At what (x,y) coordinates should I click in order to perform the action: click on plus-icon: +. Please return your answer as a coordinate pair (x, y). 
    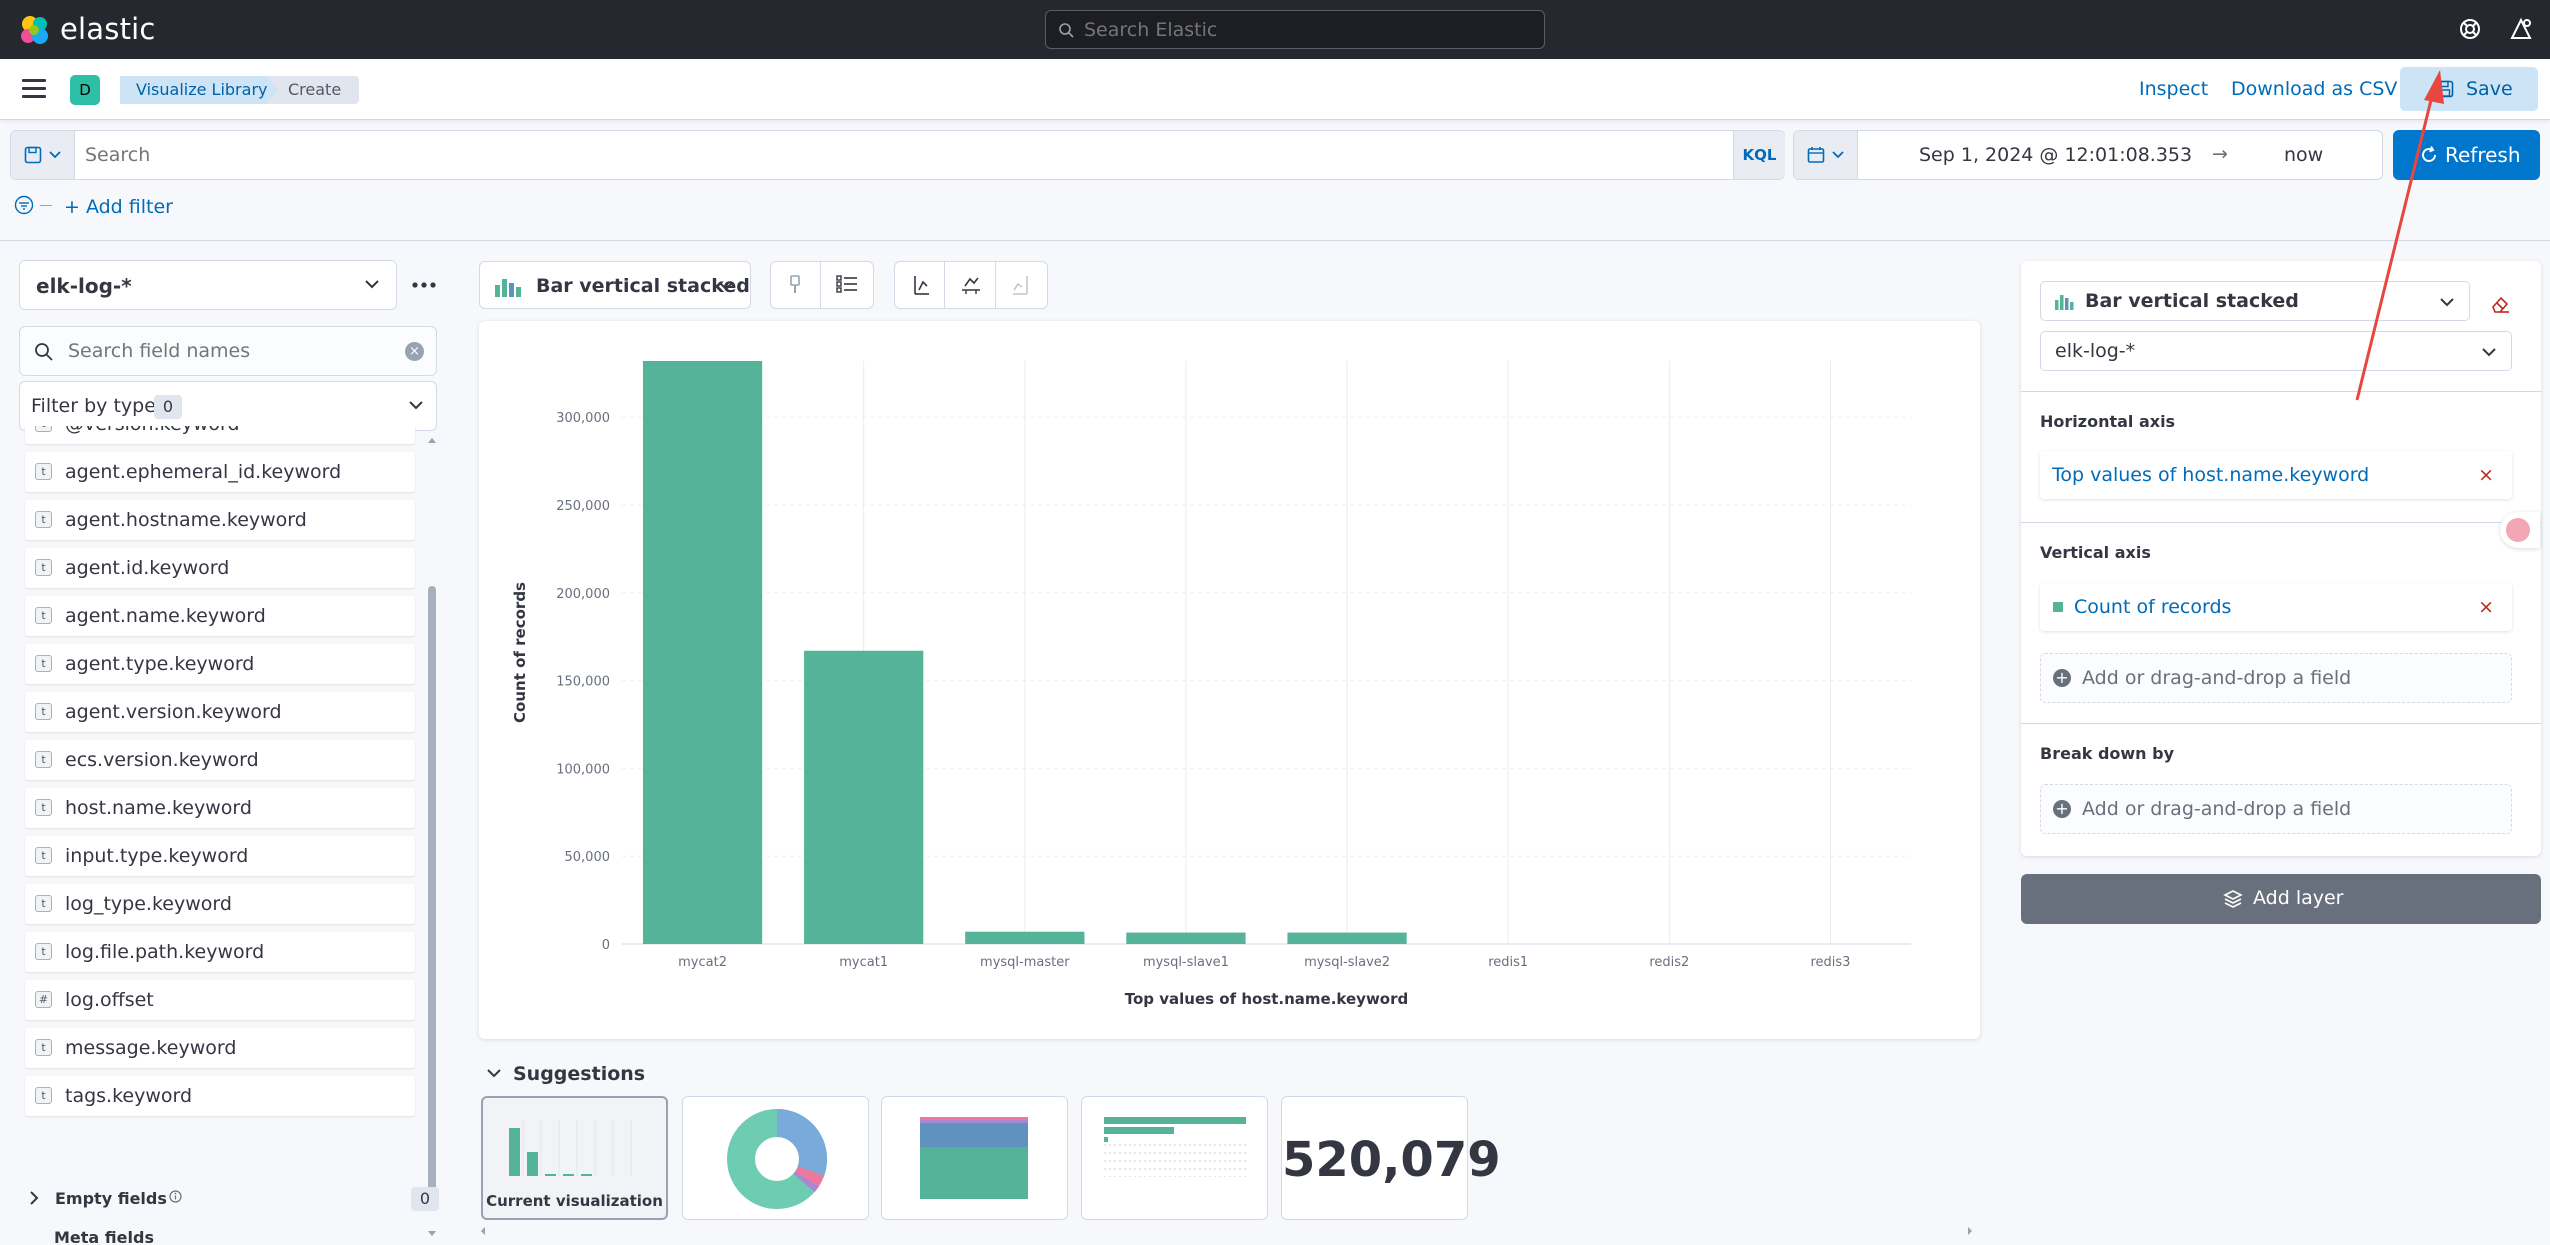
    Looking at the image, I should click on (2062, 678).